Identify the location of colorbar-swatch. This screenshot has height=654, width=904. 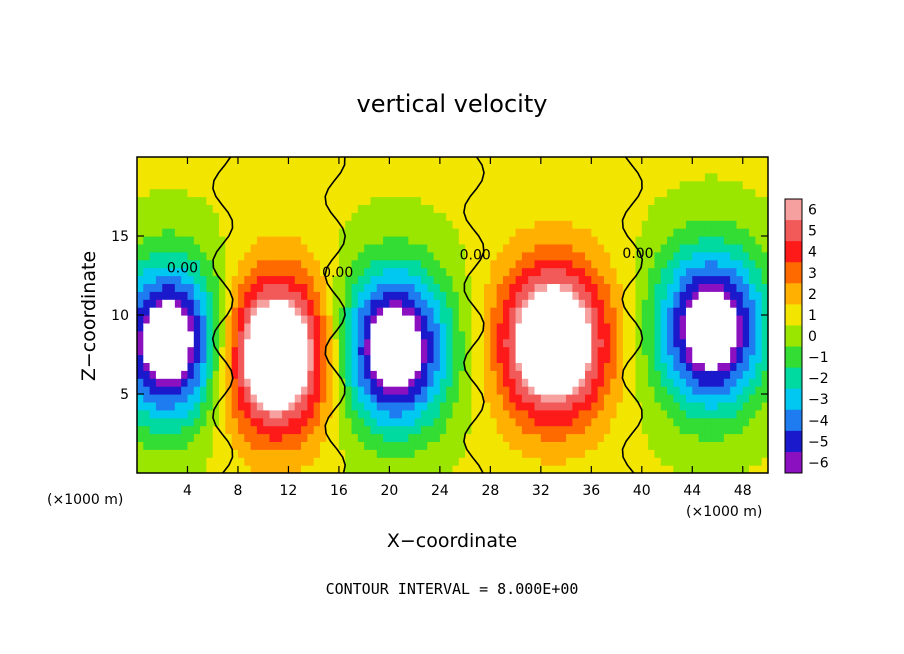
(793, 420).